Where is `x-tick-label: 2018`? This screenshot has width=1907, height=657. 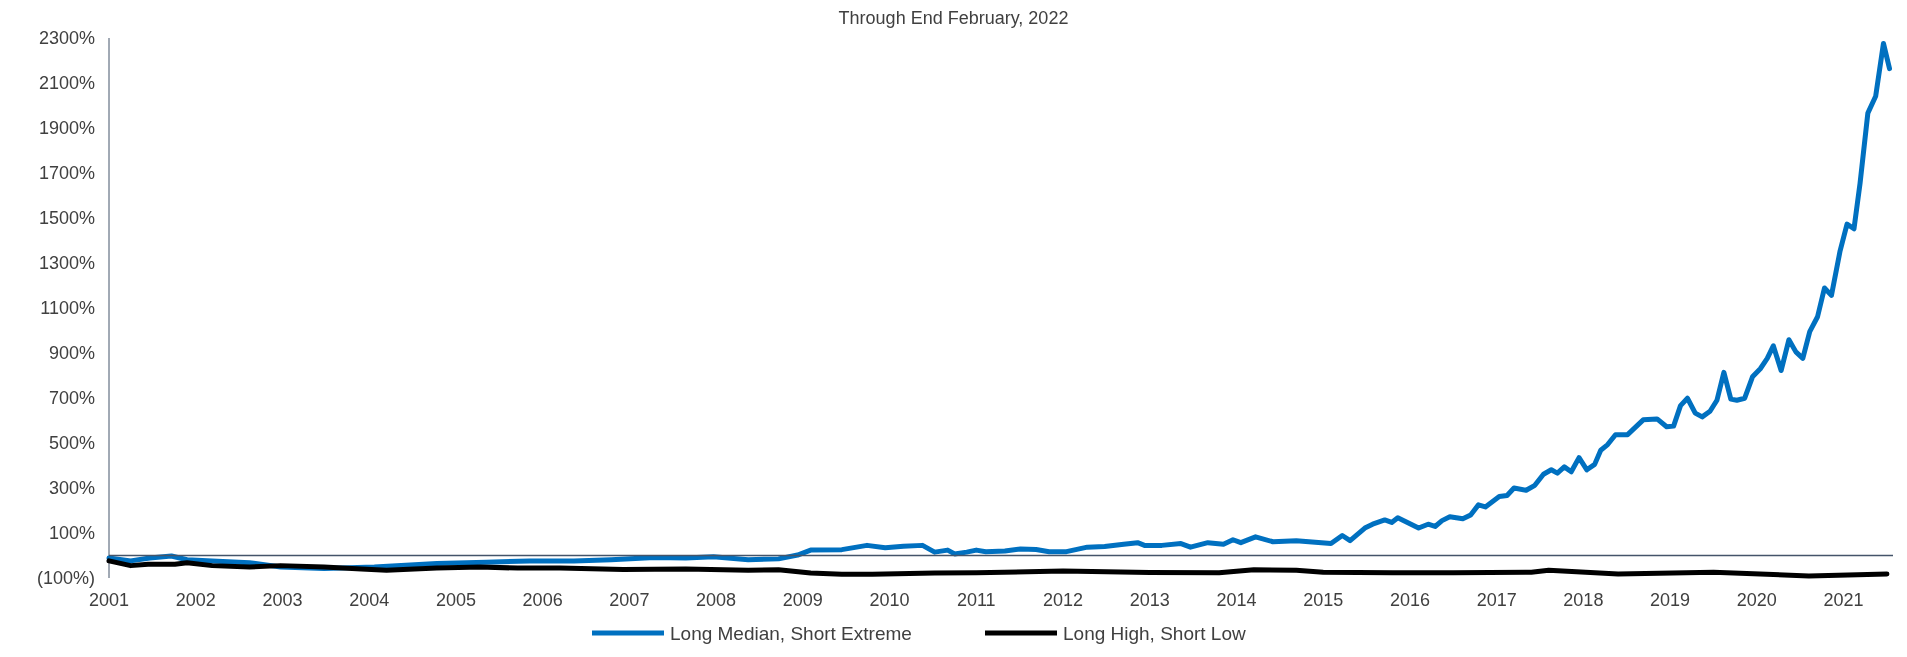
x-tick-label: 2018 is located at coordinates (1583, 600).